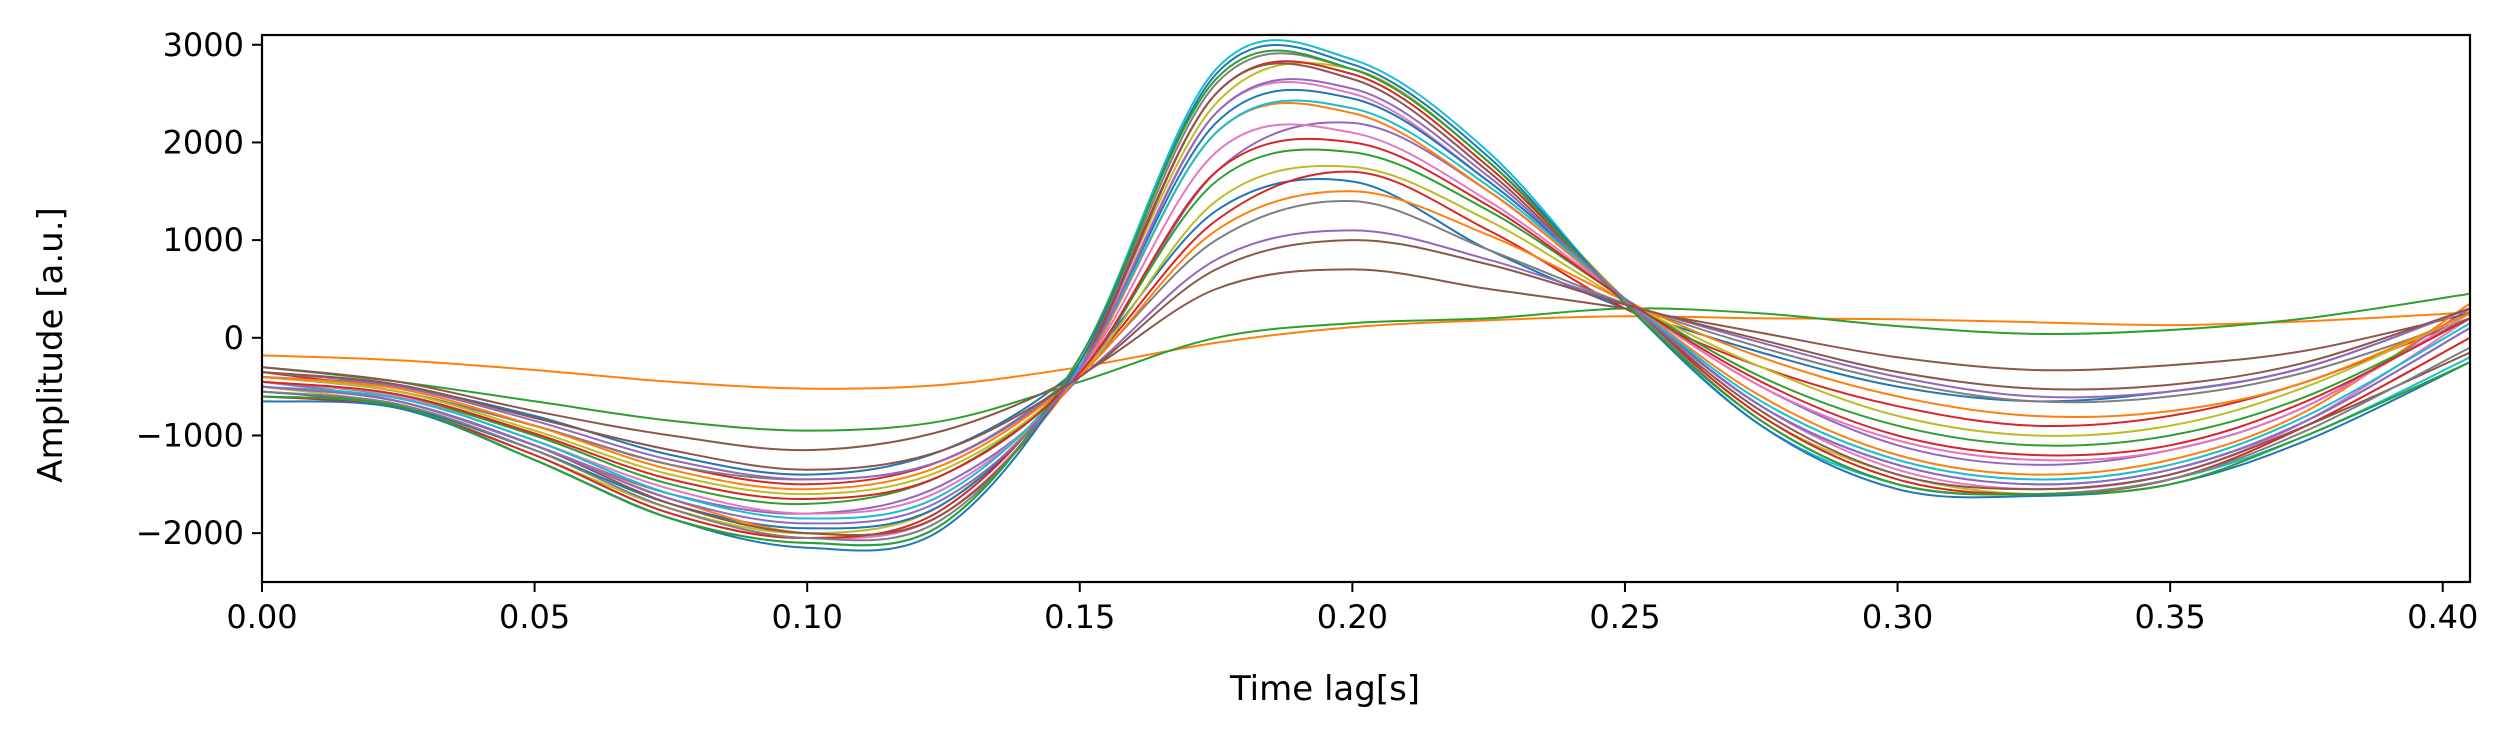 The height and width of the screenshot is (740, 2500). Describe the element at coordinates (51, 345) in the screenshot. I see `y-axis-label: Amplitude [a.u.]` at that location.